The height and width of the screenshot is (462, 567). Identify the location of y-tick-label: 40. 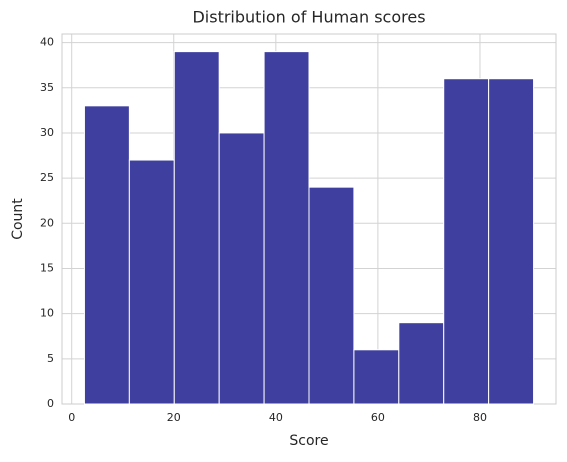
(47, 42).